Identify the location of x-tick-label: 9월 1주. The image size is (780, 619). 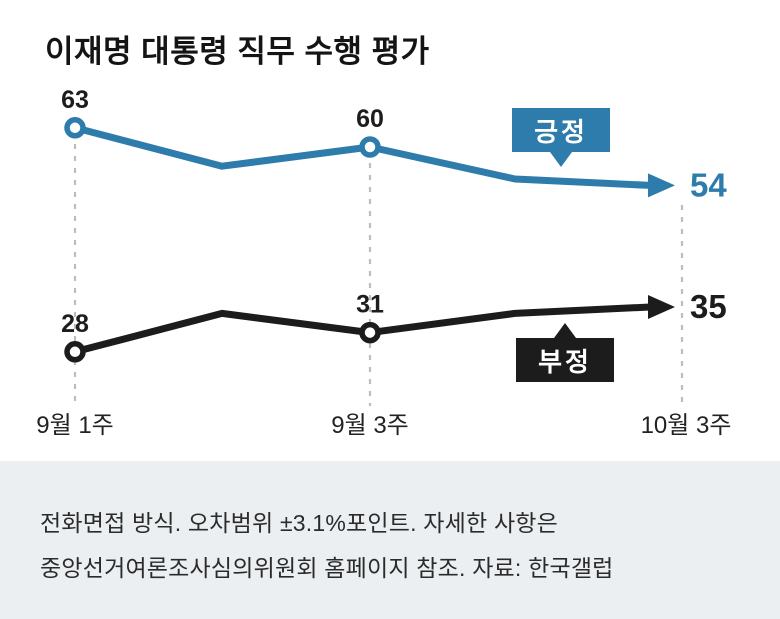
(75, 425).